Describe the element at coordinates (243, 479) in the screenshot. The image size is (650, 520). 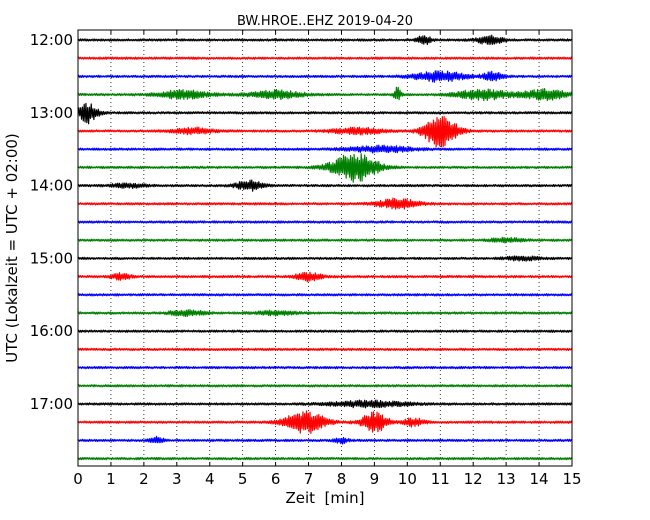
I see `x-tick-label: 5` at that location.